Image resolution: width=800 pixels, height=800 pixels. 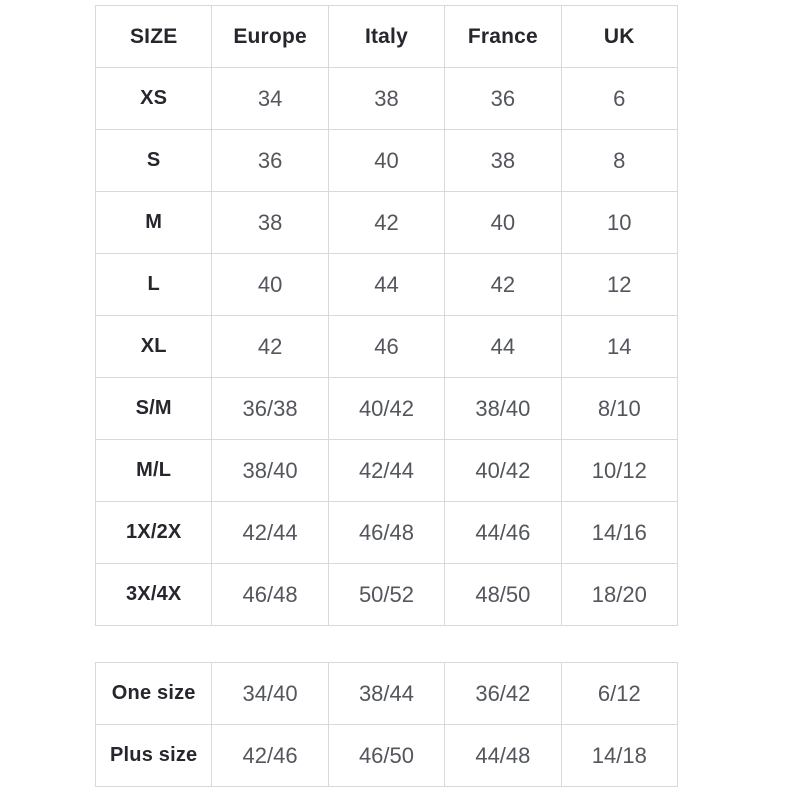 I want to click on value-cell: 44/48, so click(x=503, y=755).